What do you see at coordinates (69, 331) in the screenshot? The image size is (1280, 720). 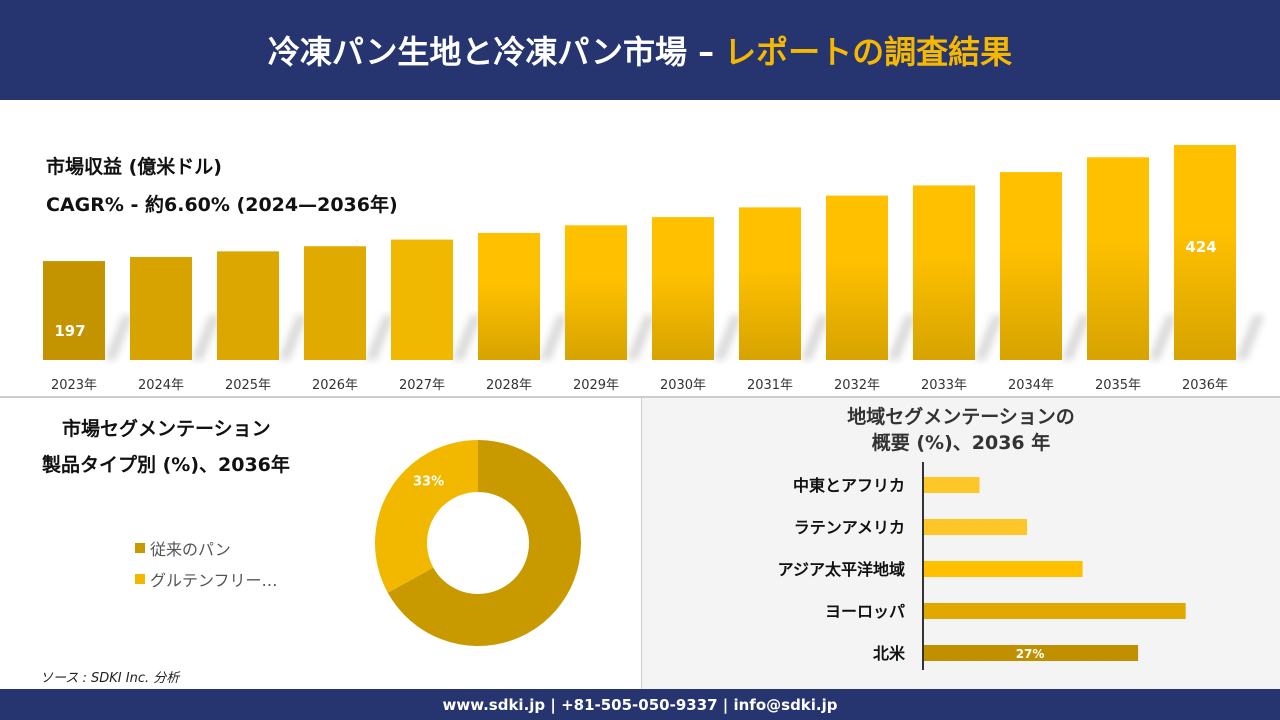 I see `data-label: 197` at bounding box center [69, 331].